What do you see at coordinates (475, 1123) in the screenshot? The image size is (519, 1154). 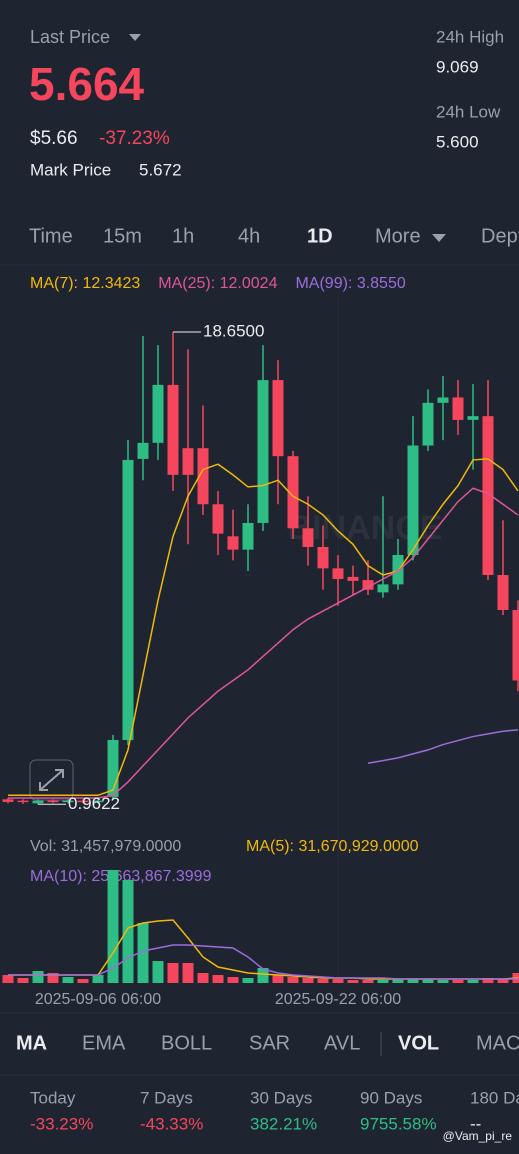 I see `stat-value: --` at bounding box center [475, 1123].